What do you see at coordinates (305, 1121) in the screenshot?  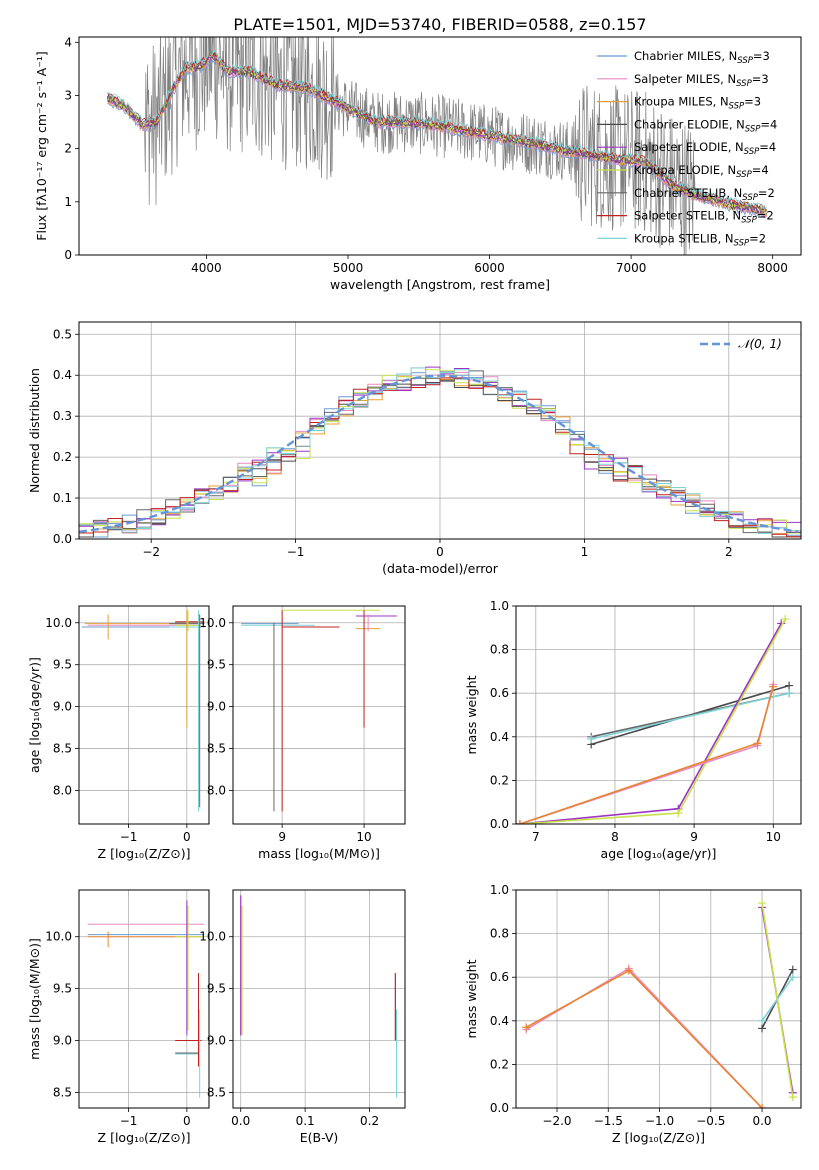 I see `x-tick-label: 0.1` at bounding box center [305, 1121].